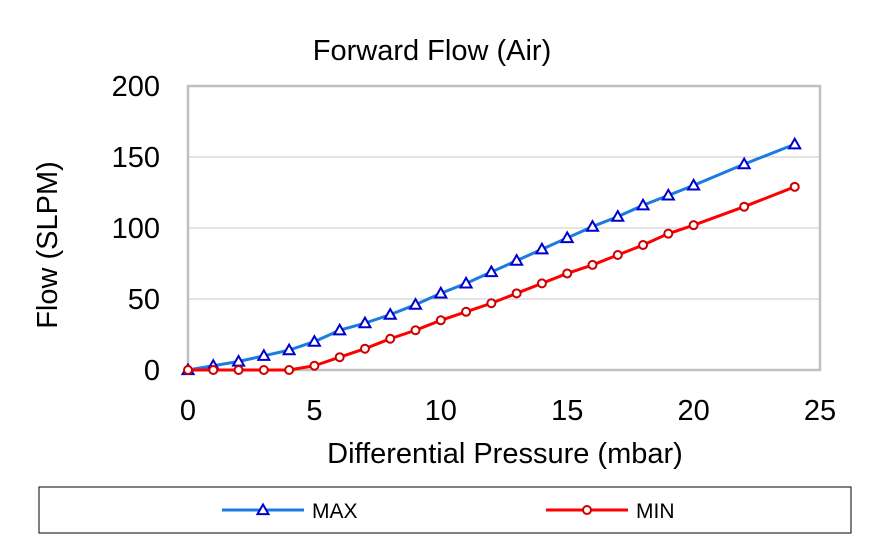 The width and height of the screenshot is (885, 546). What do you see at coordinates (263, 509) in the screenshot?
I see `legend-marker-max` at bounding box center [263, 509].